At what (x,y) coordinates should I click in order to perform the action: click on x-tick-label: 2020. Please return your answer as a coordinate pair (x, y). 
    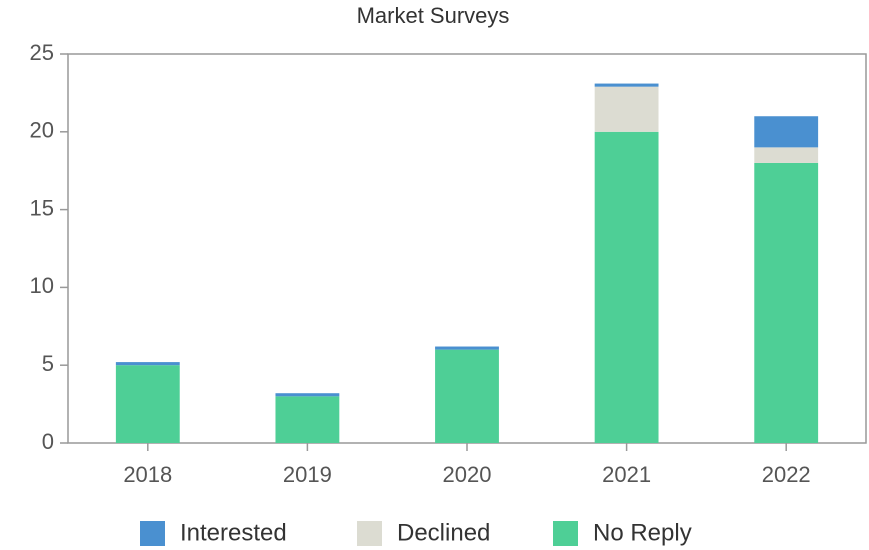
    Looking at the image, I should click on (467, 474).